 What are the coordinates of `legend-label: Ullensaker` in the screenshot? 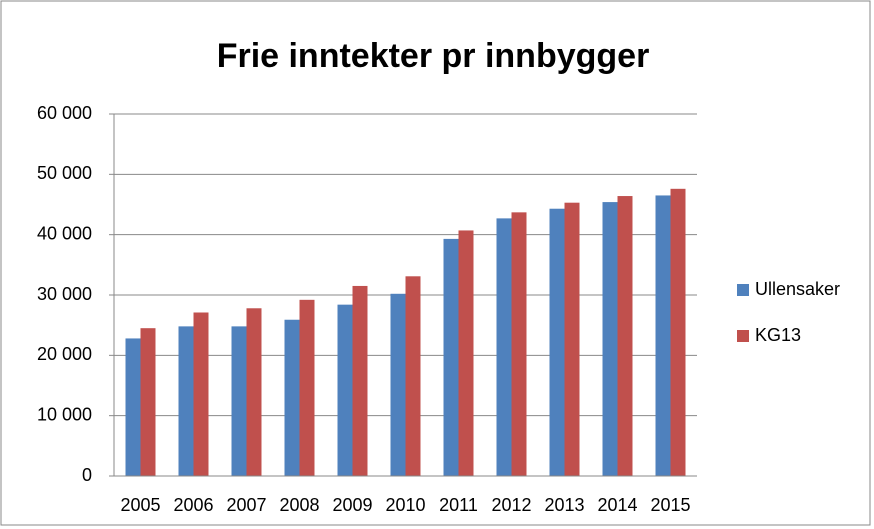 It's located at (797, 289).